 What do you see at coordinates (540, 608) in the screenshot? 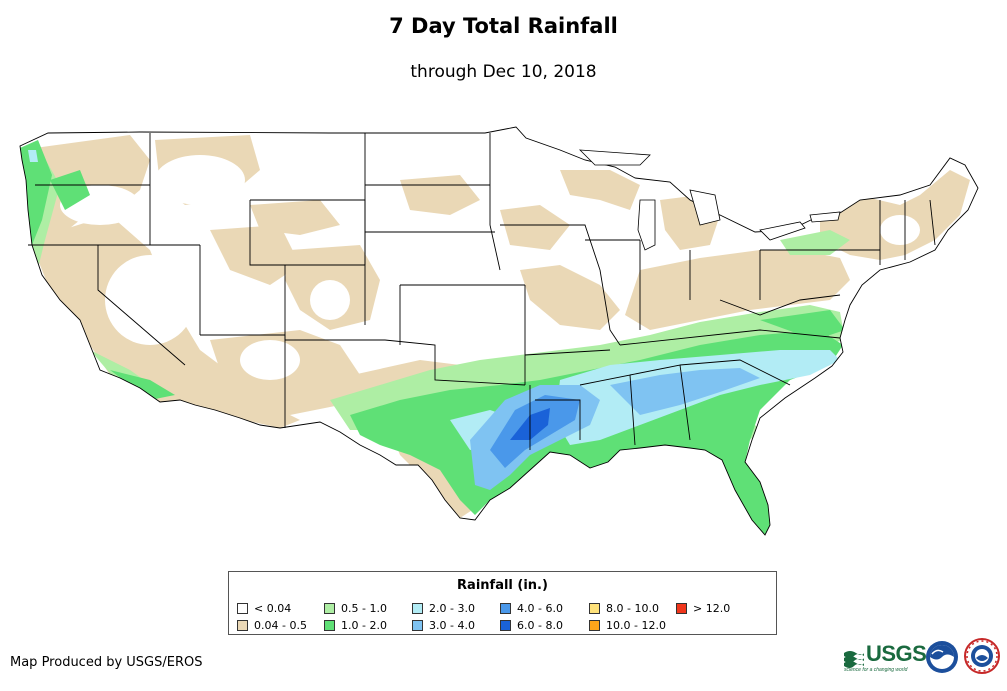
I see `legend-label: 4.0 - 6.0` at bounding box center [540, 608].